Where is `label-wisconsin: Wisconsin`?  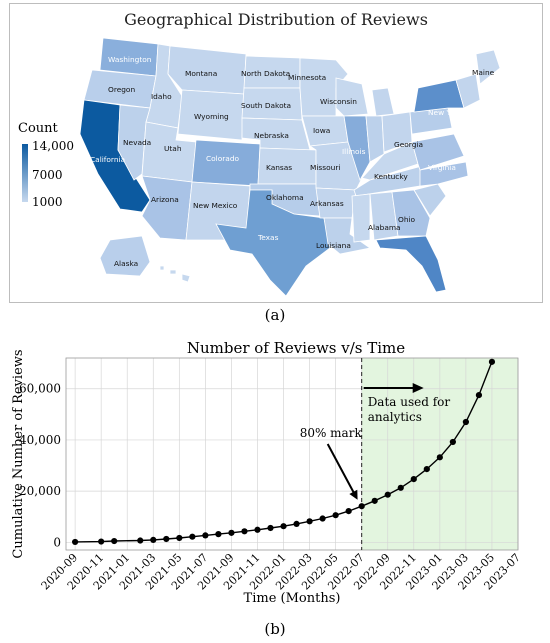 label-wisconsin: Wisconsin is located at coordinates (338, 101).